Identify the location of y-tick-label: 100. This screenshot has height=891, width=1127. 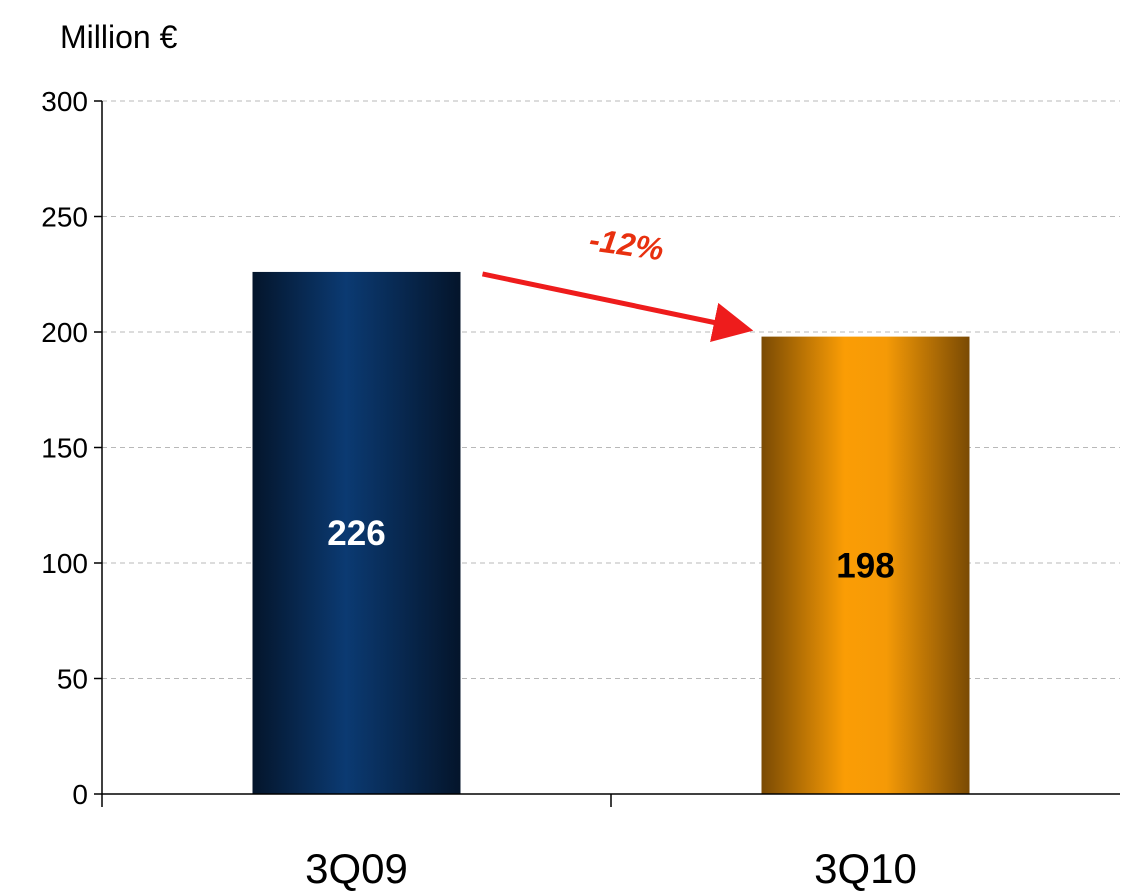
(64, 563).